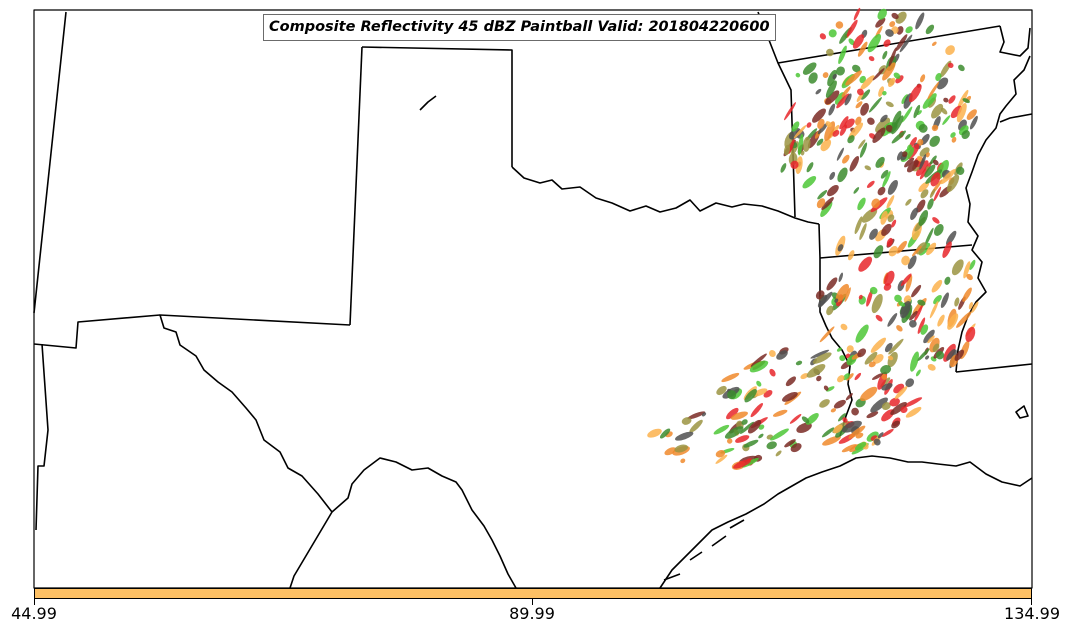 This screenshot has height=633, width=1070. I want to click on colorbar, so click(533, 593).